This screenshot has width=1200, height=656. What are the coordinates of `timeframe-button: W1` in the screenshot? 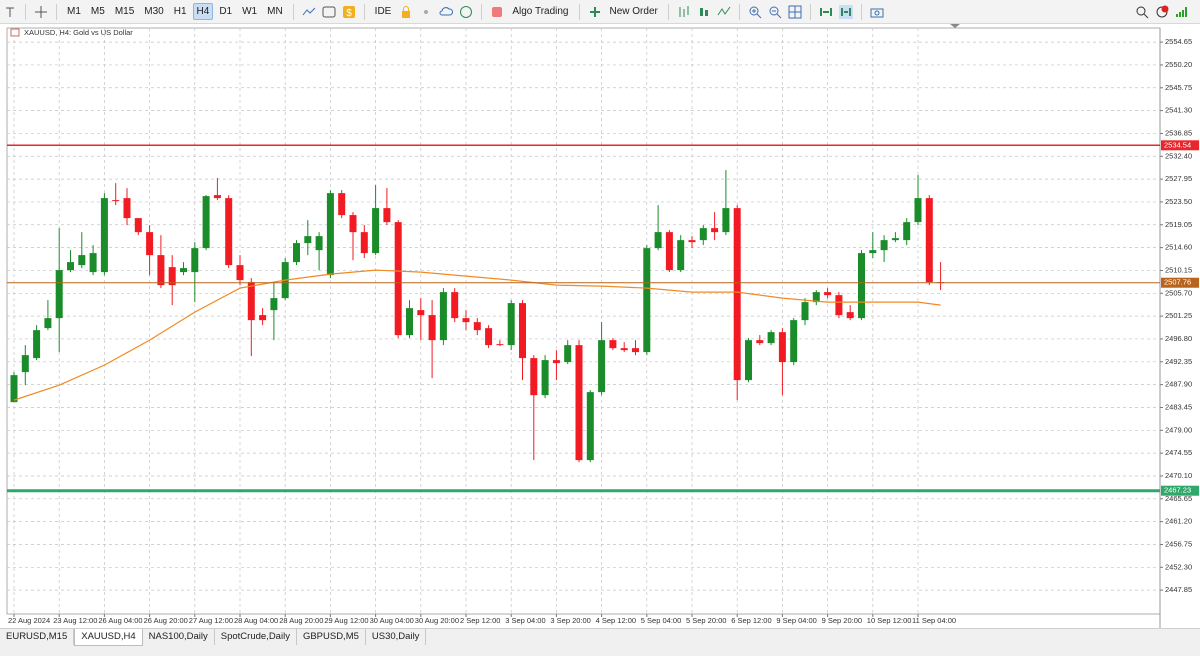 It's located at (250, 11).